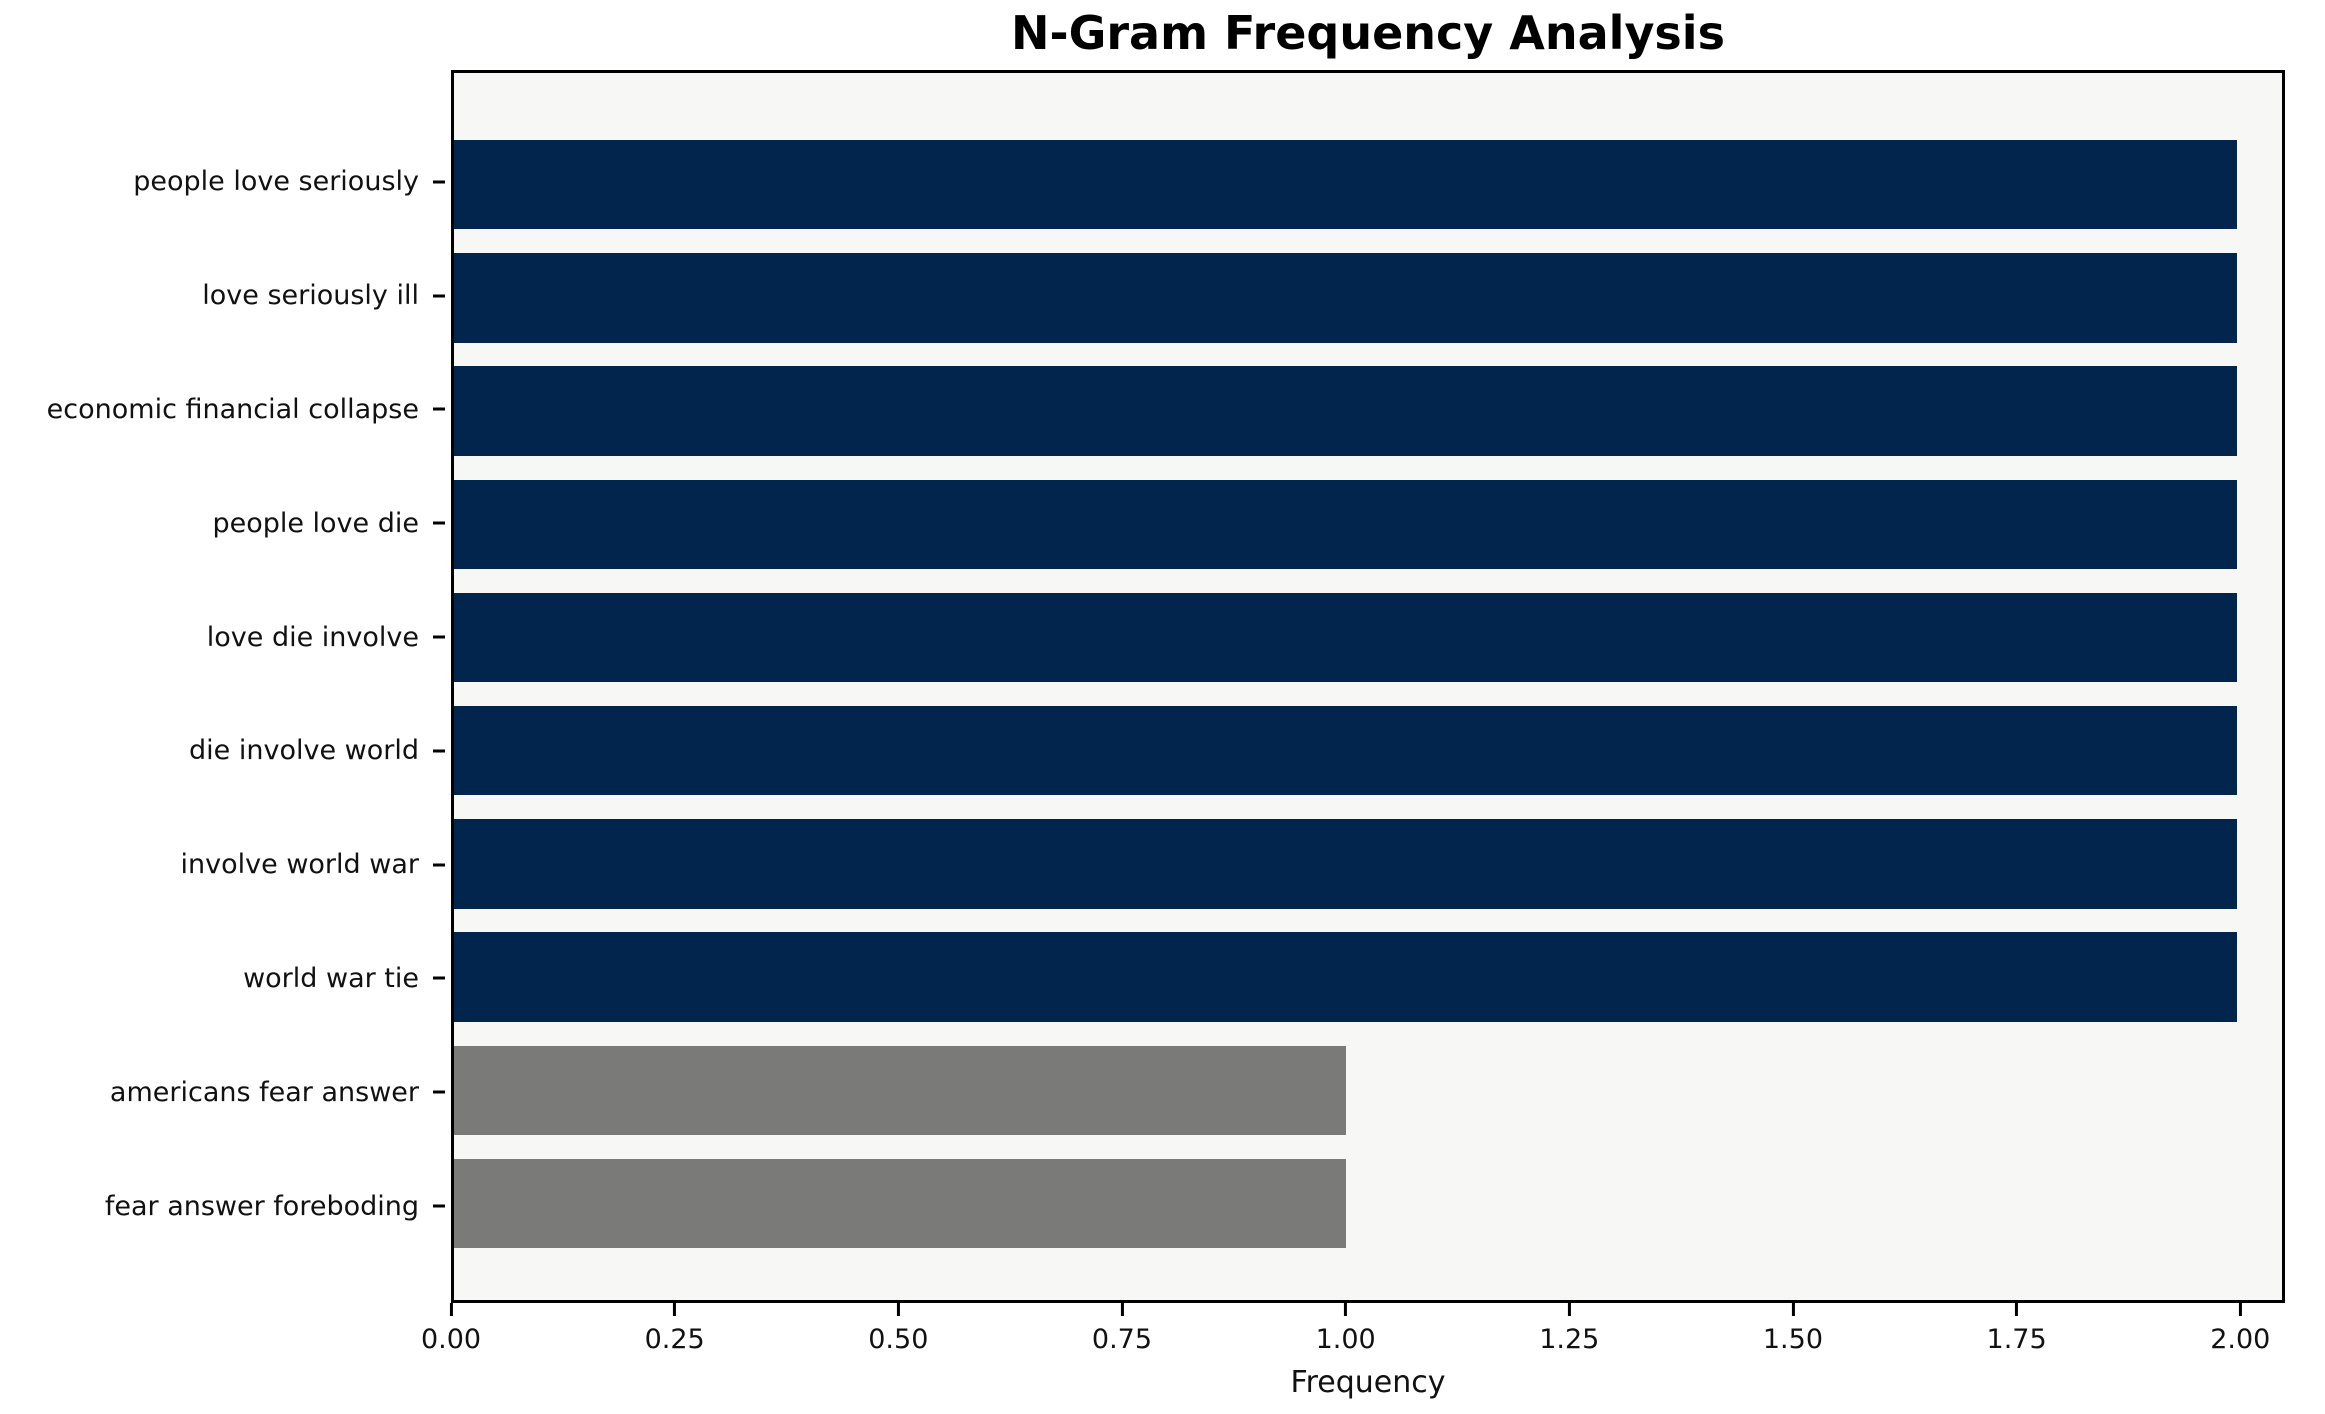 The height and width of the screenshot is (1414, 2325). I want to click on y-label-row: love seriously ill, so click(222, 296).